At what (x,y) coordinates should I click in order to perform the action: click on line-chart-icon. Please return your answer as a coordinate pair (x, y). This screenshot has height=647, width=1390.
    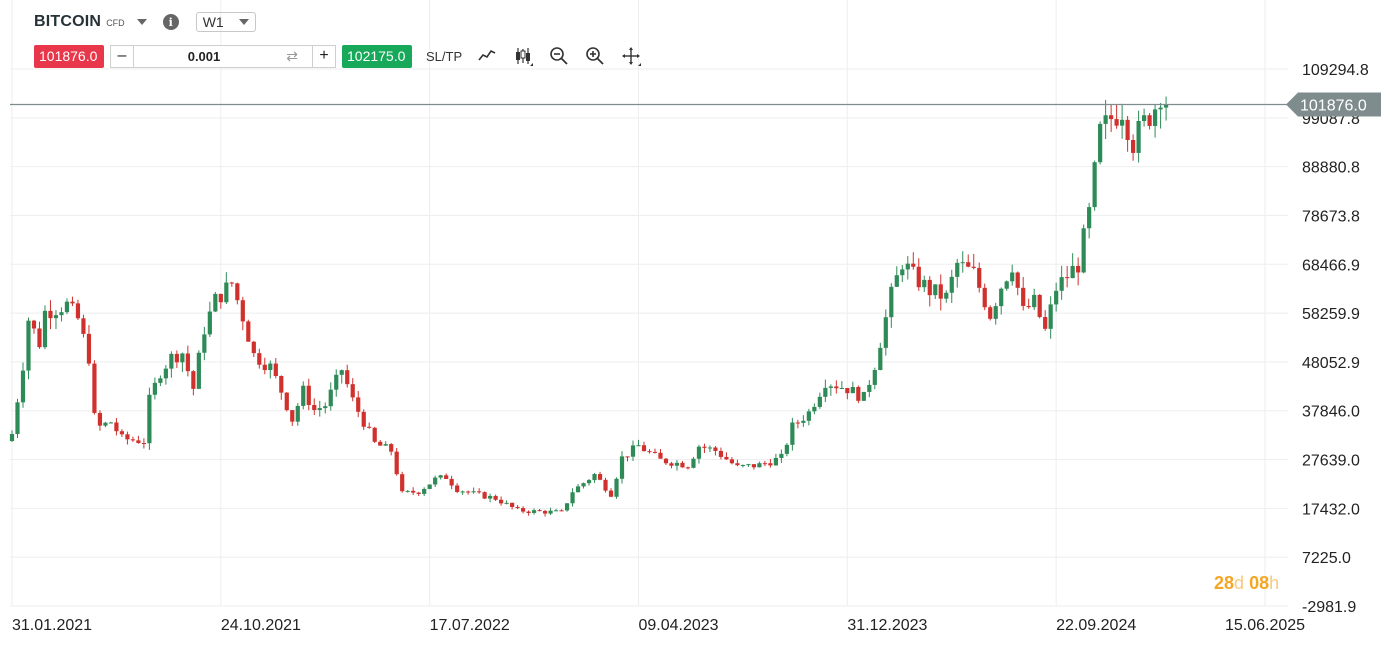
    Looking at the image, I should click on (487, 56).